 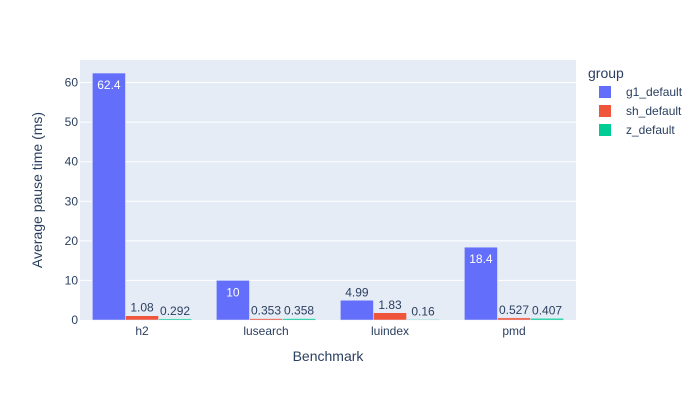 What do you see at coordinates (299, 319) in the screenshot?
I see `bar-z_default-lusearch` at bounding box center [299, 319].